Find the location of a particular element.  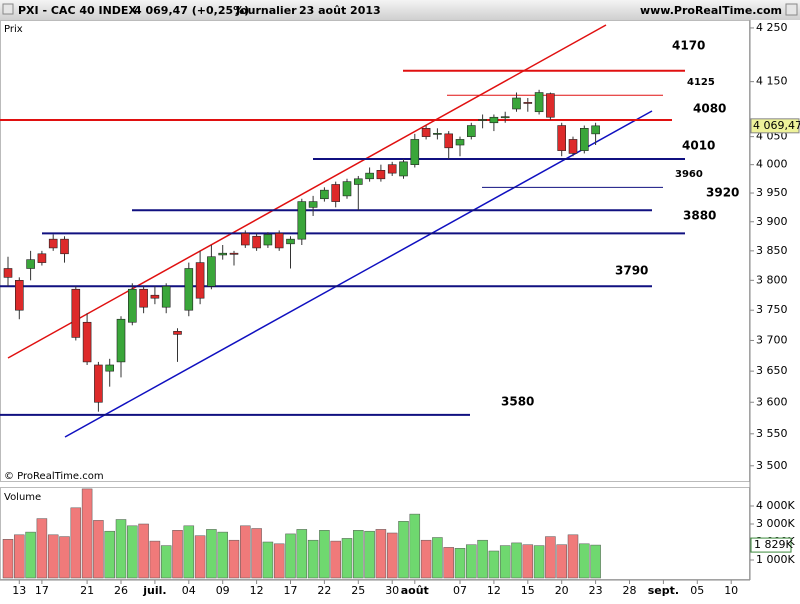

last-close-label: 4 069,47 is located at coordinates (776, 125).